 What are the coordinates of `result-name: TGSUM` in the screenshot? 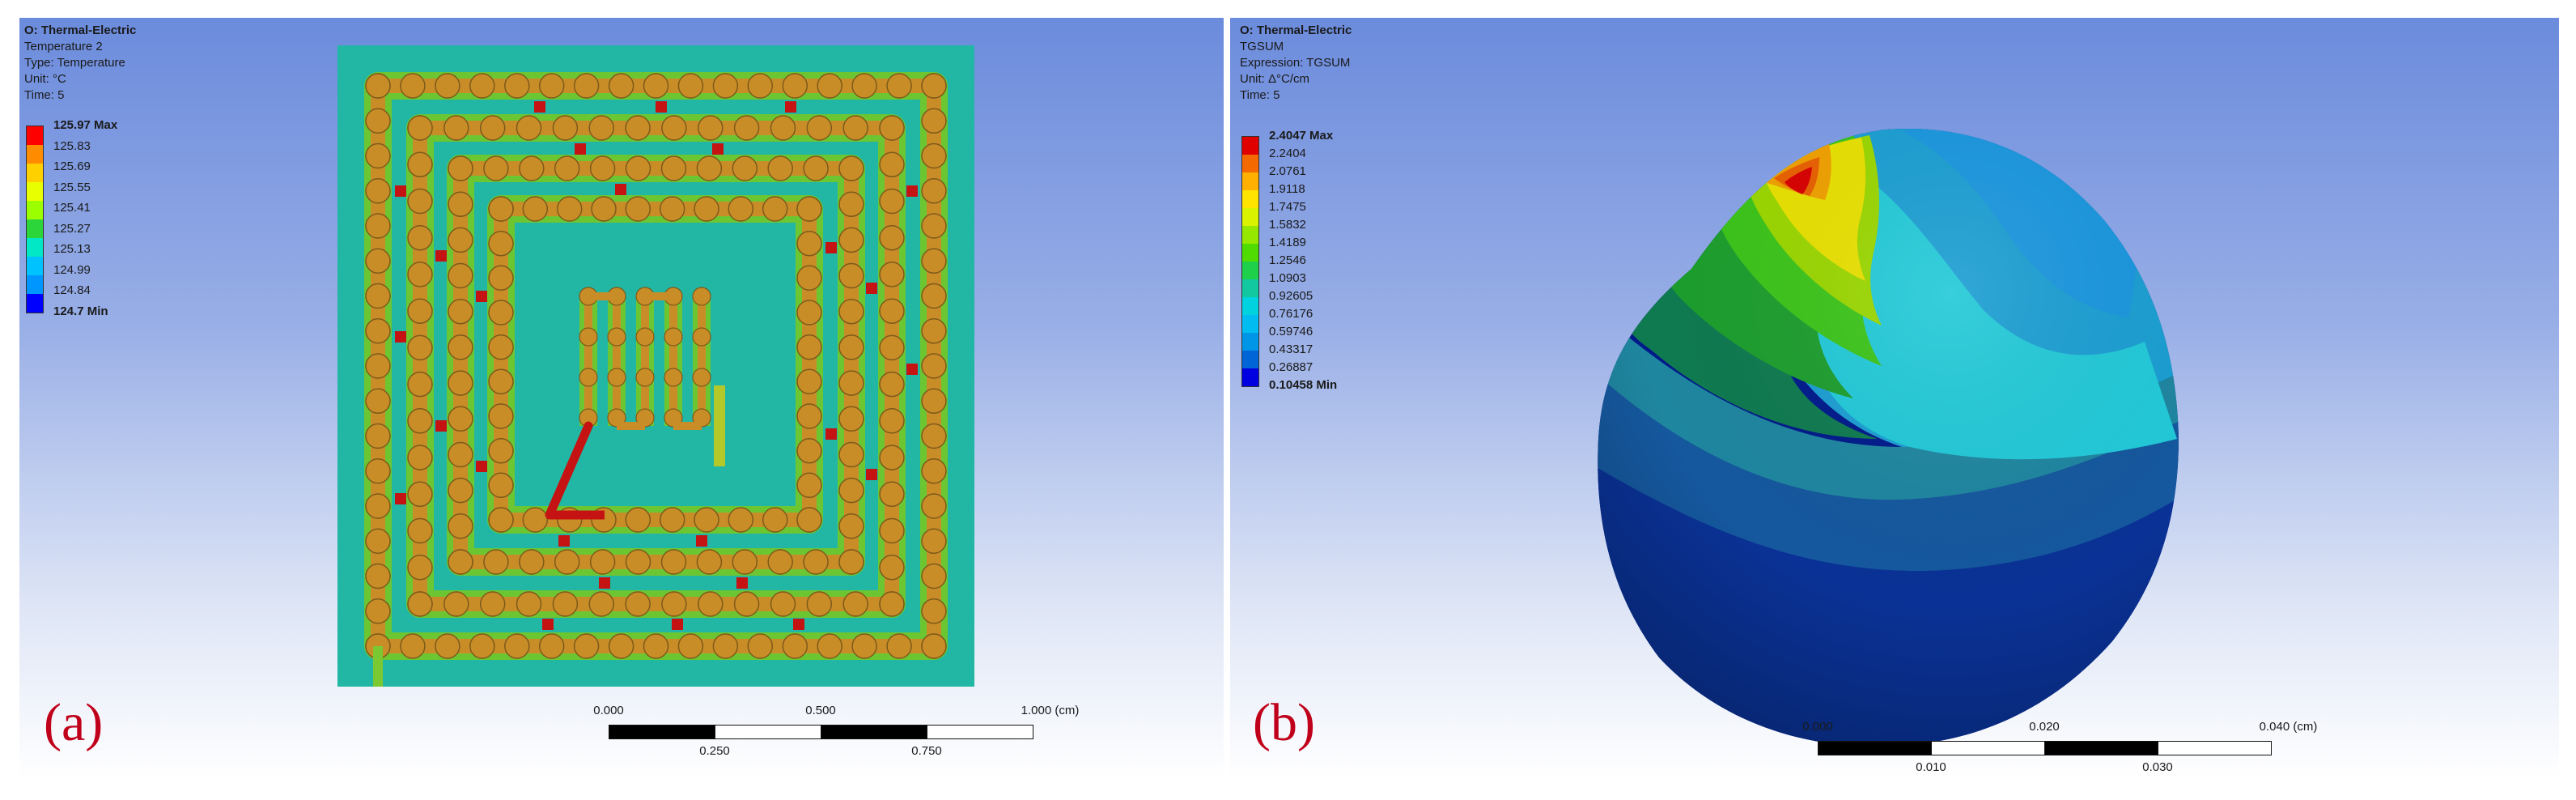 It's located at (1262, 46).